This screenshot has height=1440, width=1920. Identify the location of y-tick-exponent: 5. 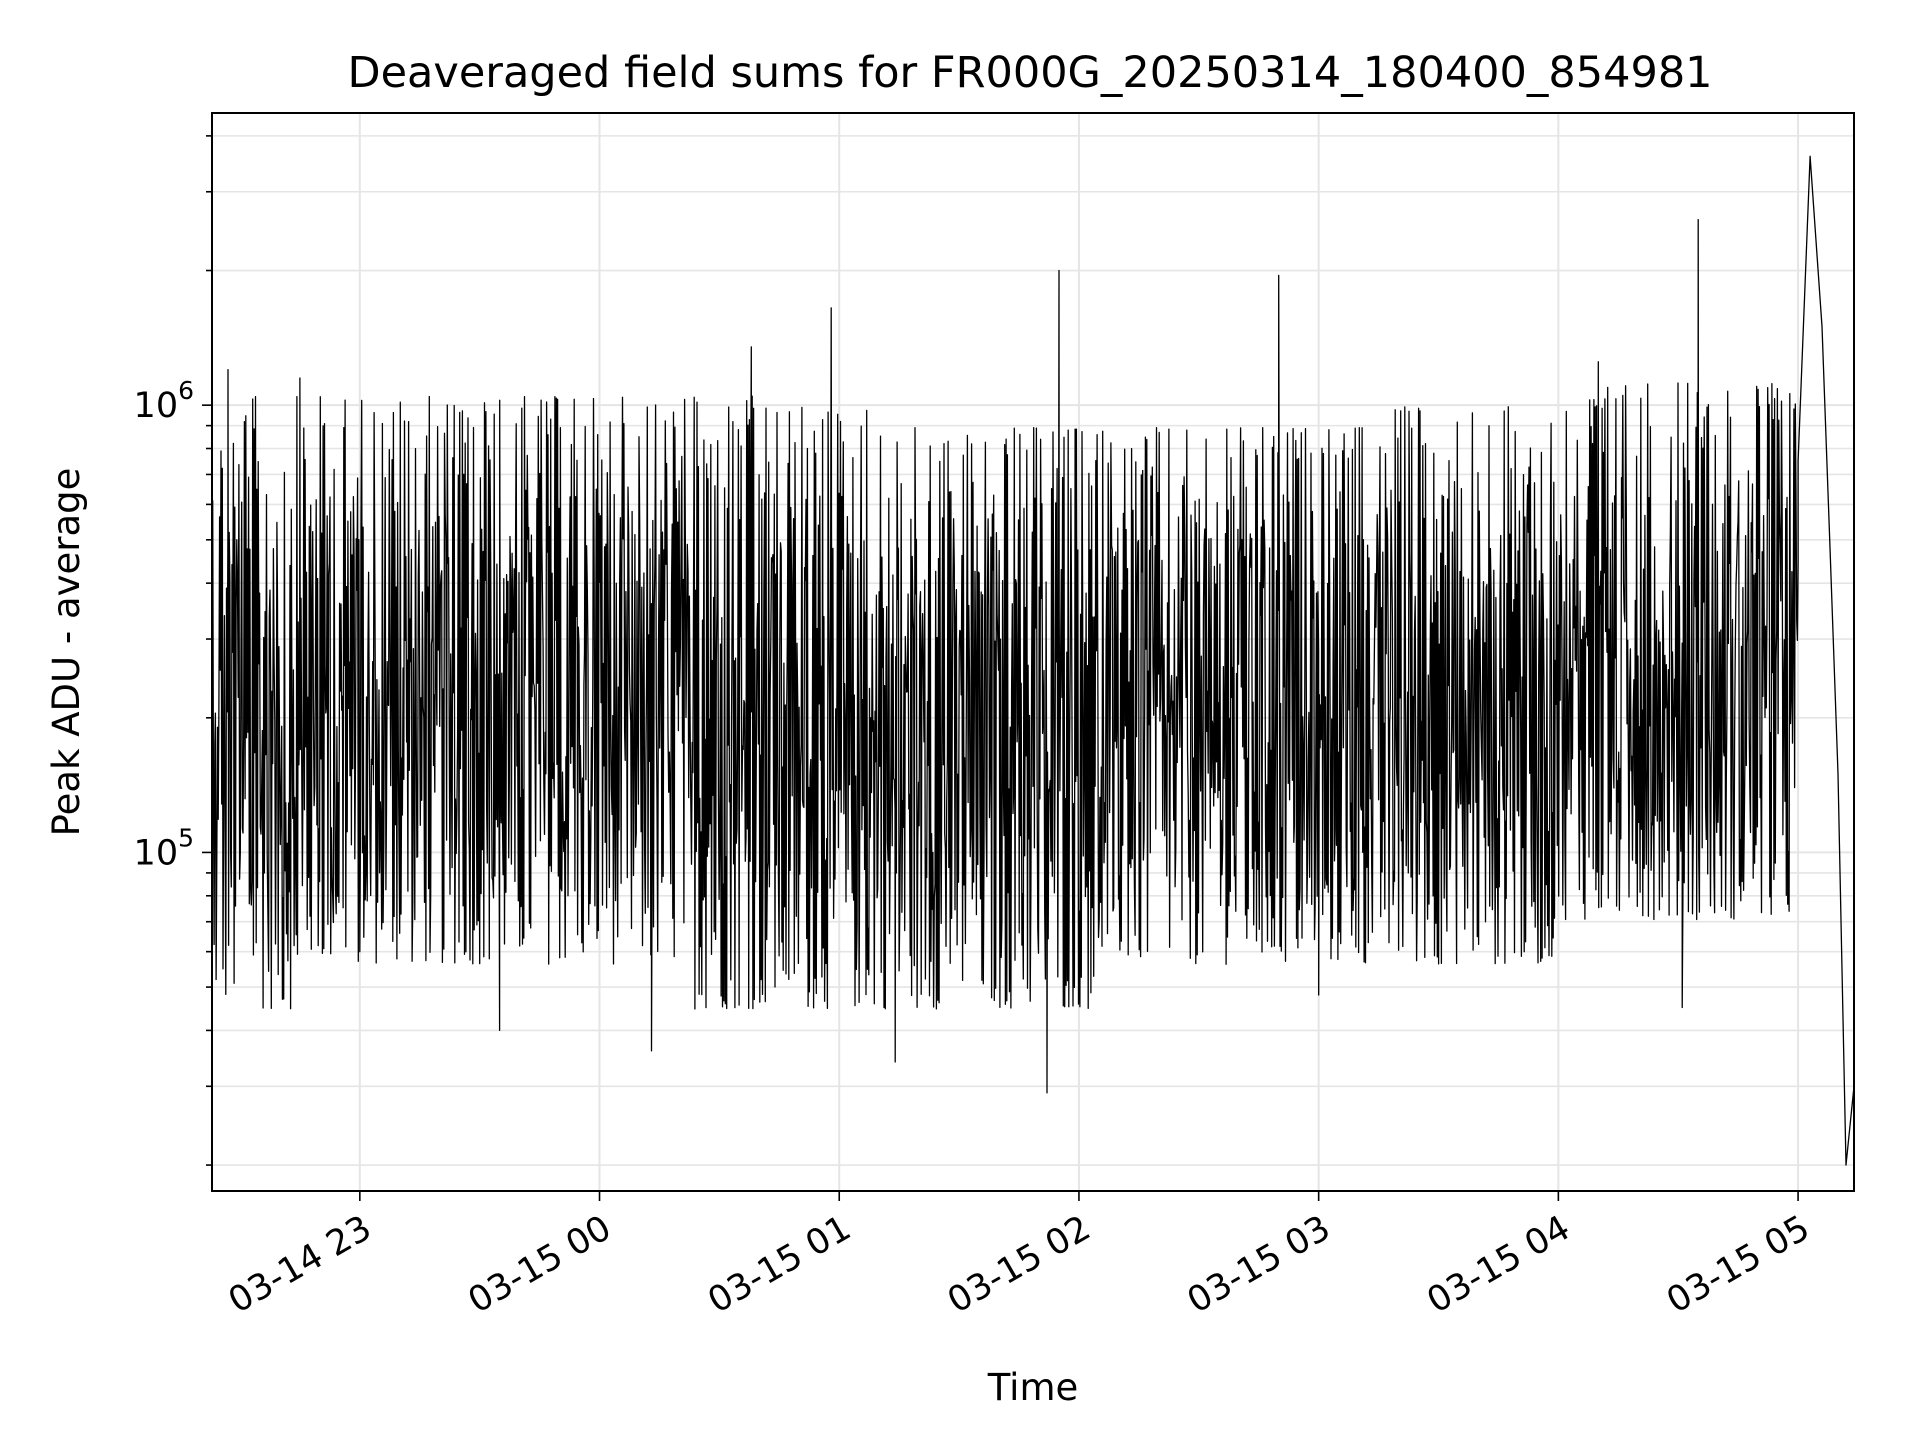
(186, 837).